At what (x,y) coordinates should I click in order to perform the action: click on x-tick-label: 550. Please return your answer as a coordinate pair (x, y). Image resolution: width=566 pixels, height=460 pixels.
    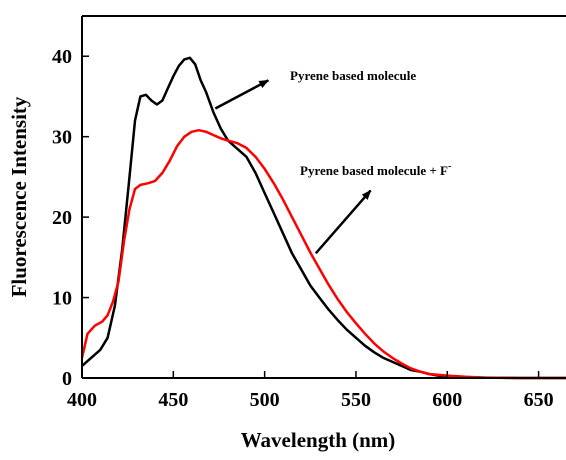
    Looking at the image, I should click on (356, 400).